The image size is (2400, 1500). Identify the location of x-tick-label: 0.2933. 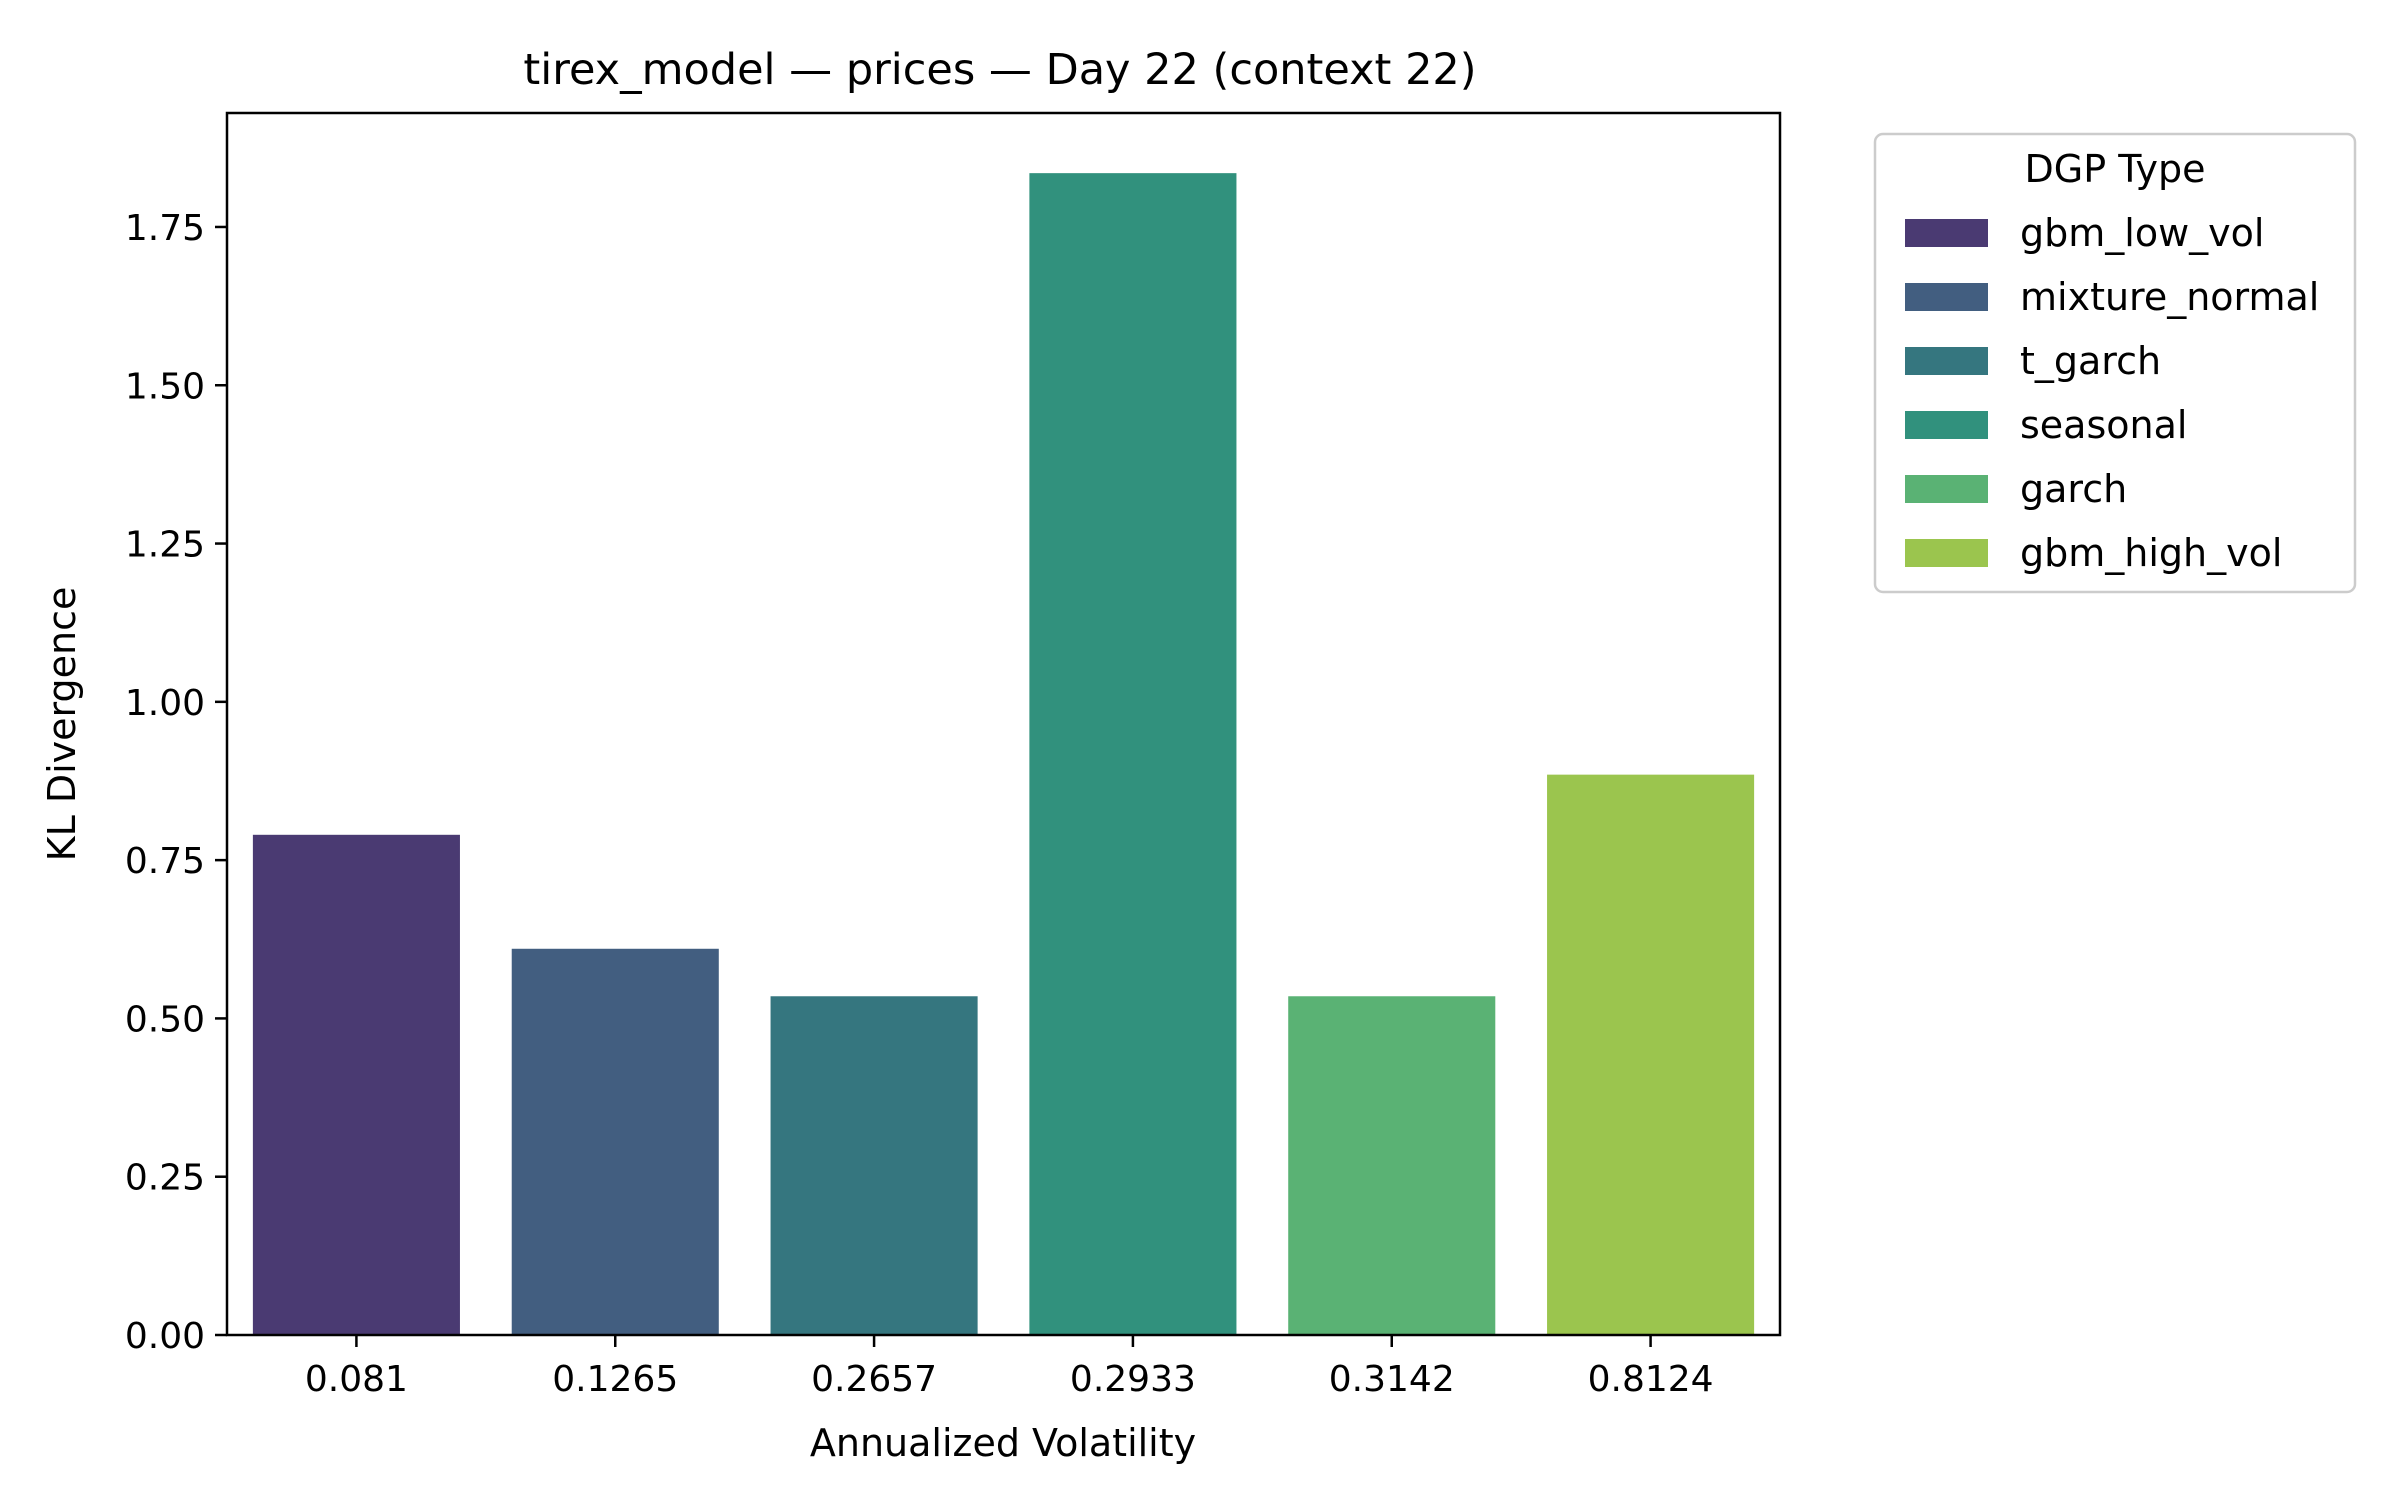
(1133, 1379).